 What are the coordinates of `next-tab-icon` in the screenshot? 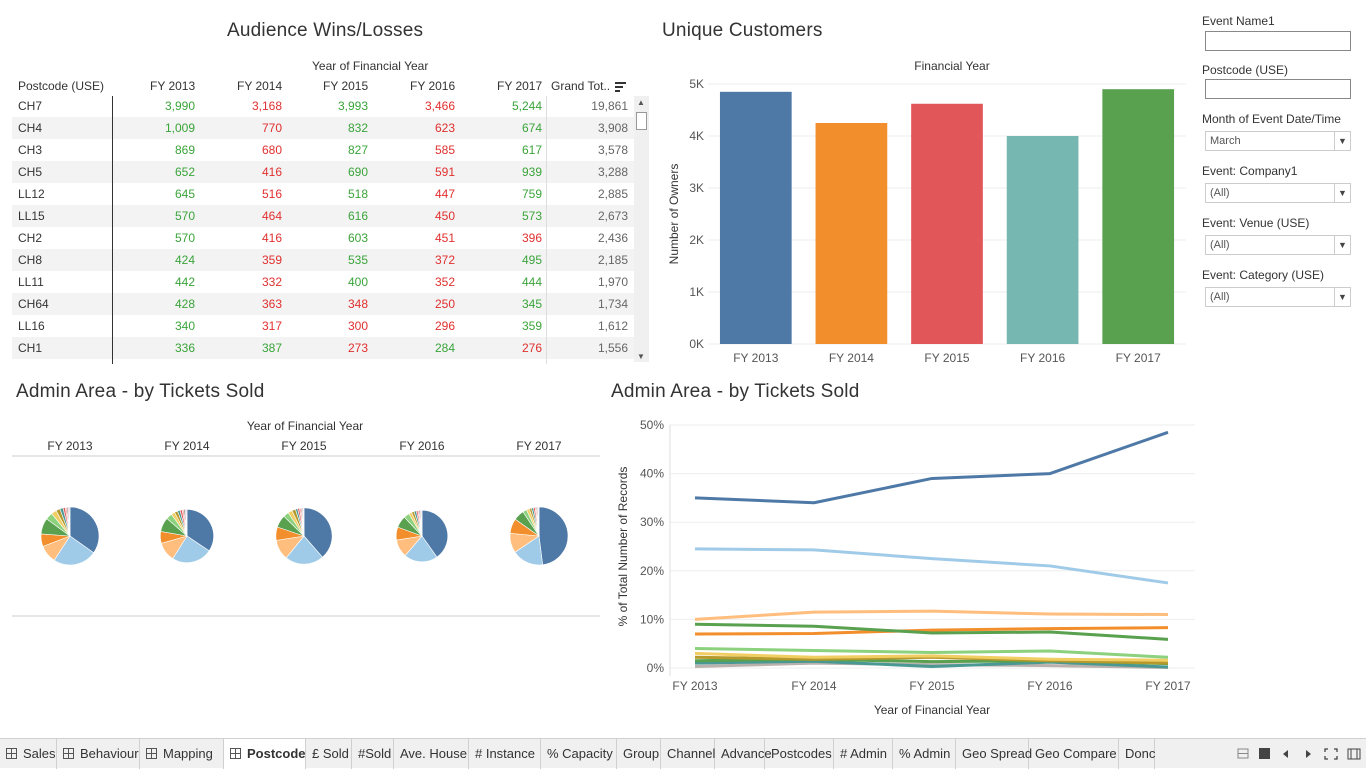 It's located at (1308, 754).